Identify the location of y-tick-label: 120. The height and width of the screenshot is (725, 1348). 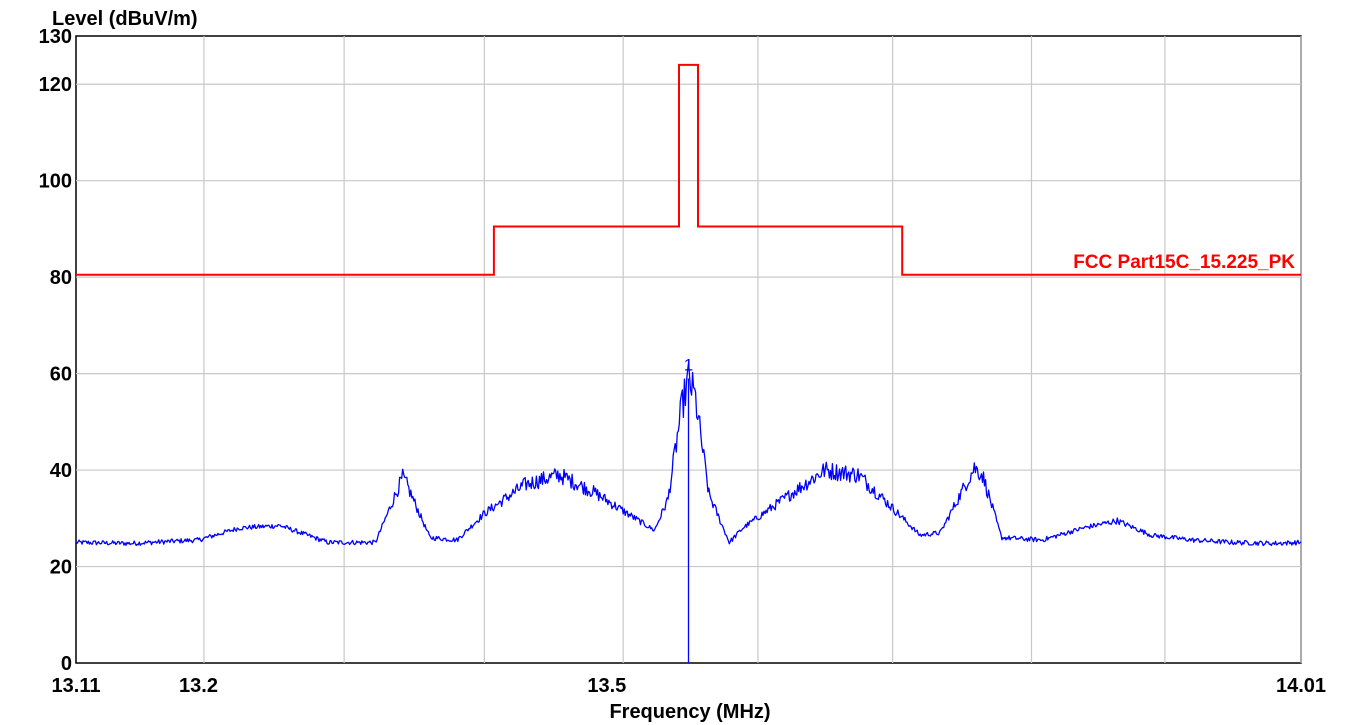
(55, 85).